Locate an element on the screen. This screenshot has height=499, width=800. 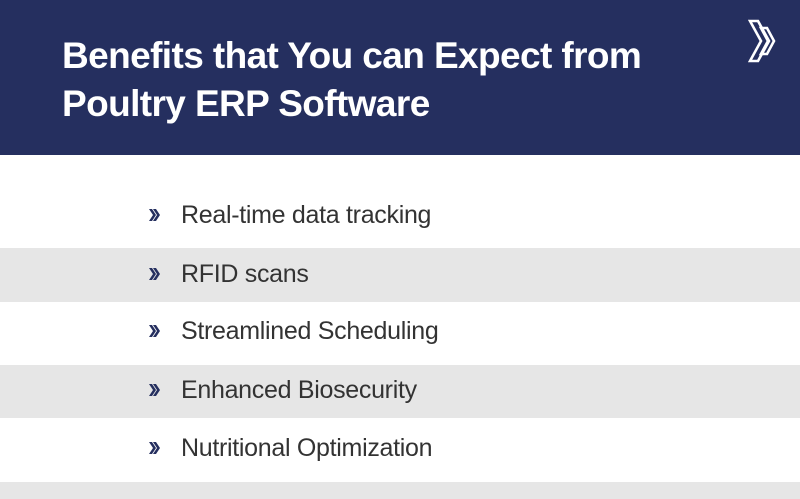
list-item-label: Enhanced Biosecurity is located at coordinates (299, 390).